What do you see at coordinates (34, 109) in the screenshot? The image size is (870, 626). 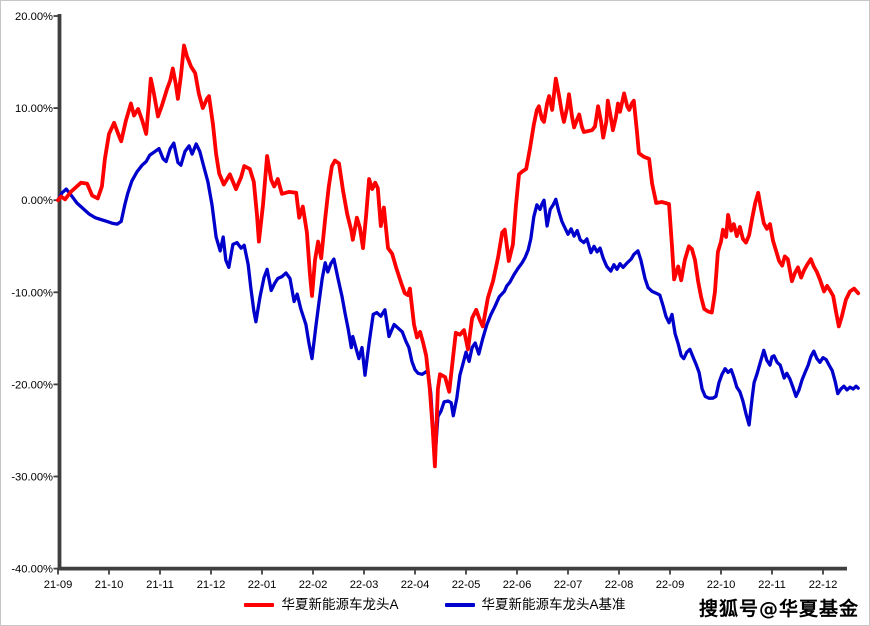 I see `y-axis-label: 10.00%` at bounding box center [34, 109].